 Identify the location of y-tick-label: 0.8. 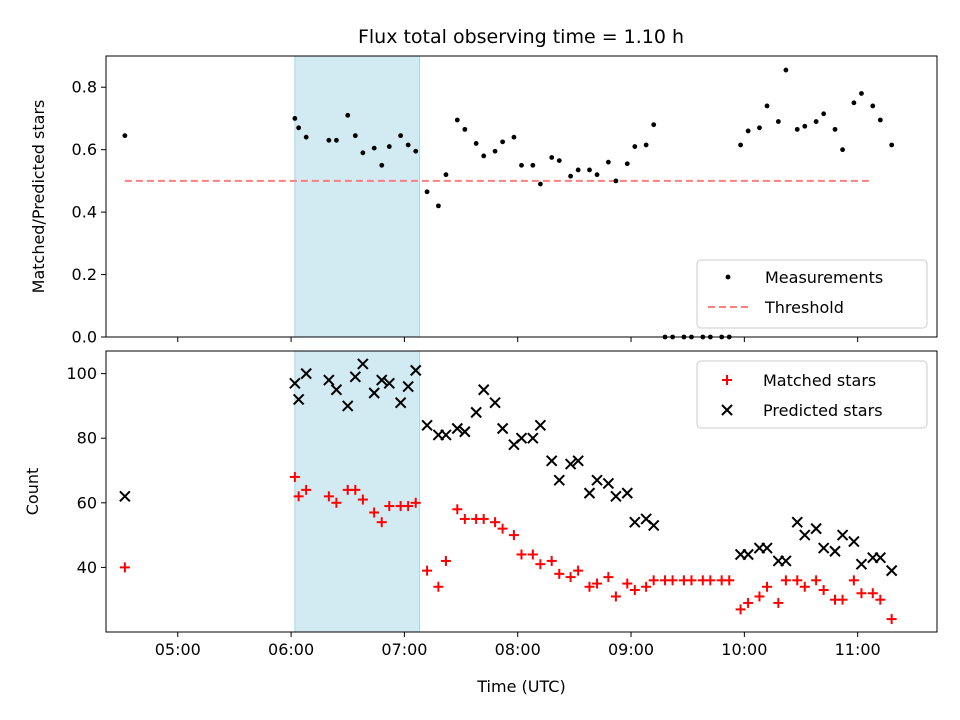
(84, 87).